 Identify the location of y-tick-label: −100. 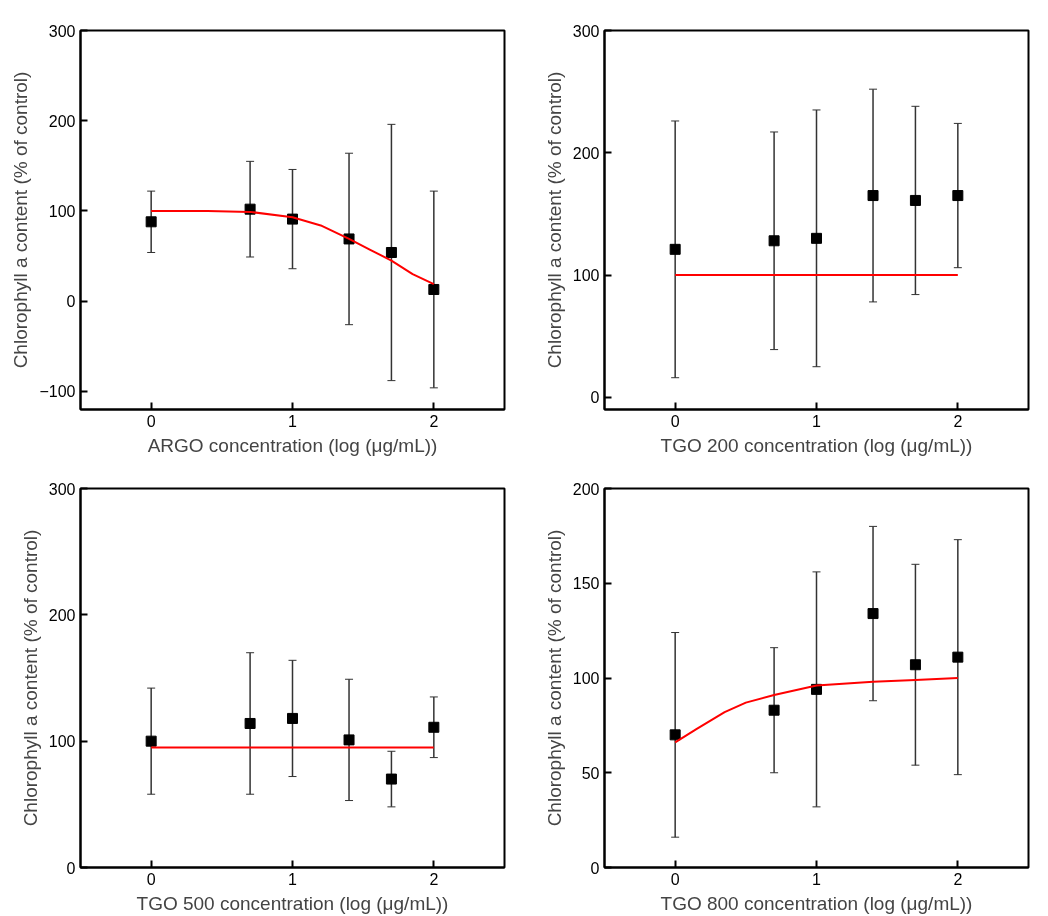
(57, 392).